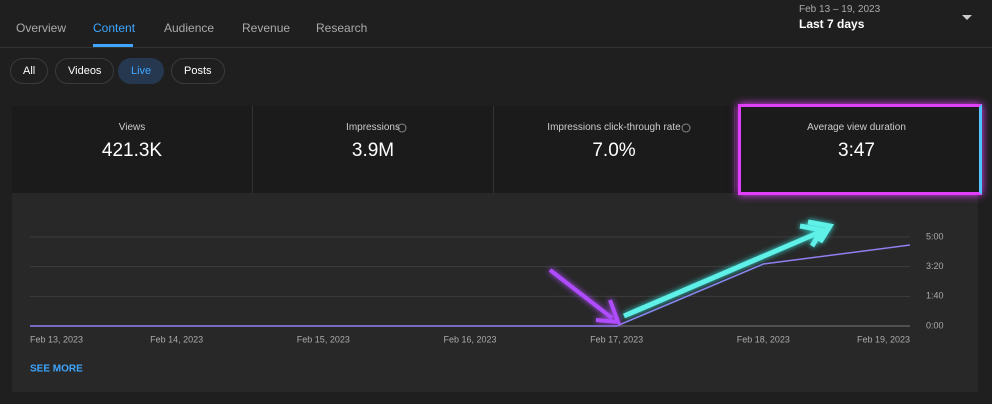  What do you see at coordinates (832, 24) in the screenshot?
I see `date-label: Last 7 days` at bounding box center [832, 24].